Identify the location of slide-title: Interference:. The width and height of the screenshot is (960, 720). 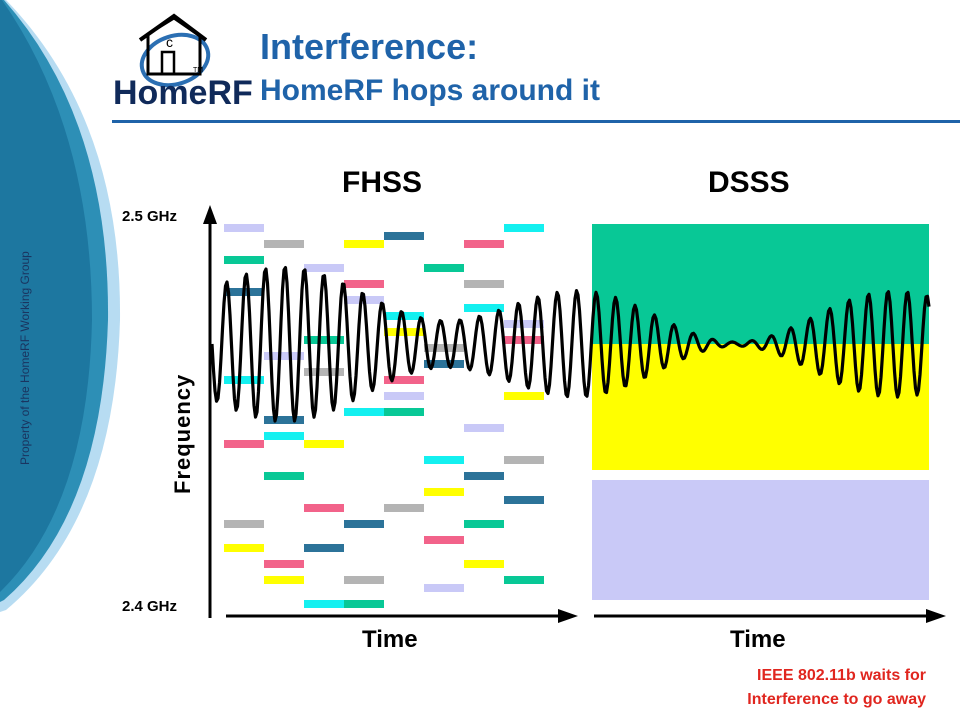
(369, 46).